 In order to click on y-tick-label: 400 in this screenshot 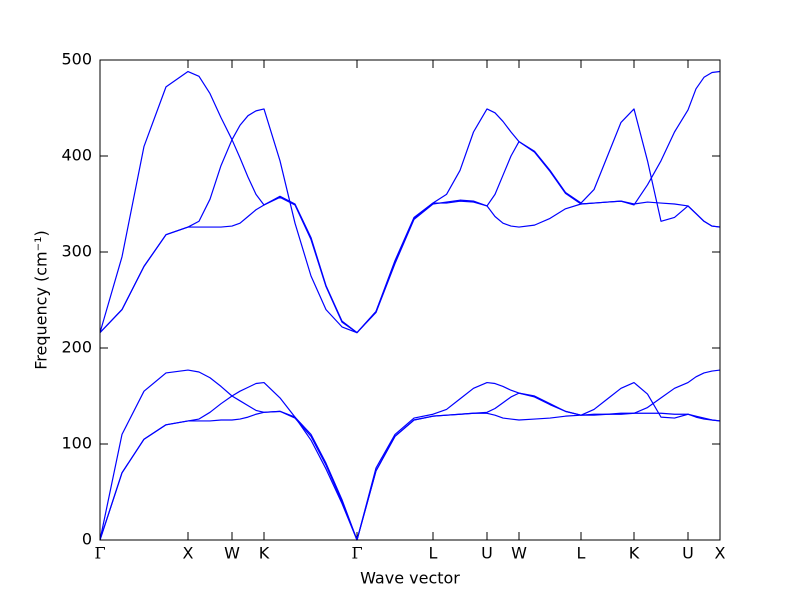, I will do `click(76, 155)`.